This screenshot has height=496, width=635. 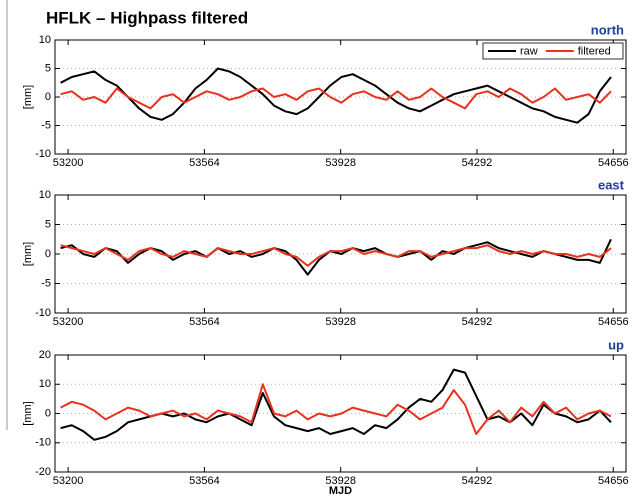 I want to click on x-axis-label: MJD, so click(x=340, y=490).